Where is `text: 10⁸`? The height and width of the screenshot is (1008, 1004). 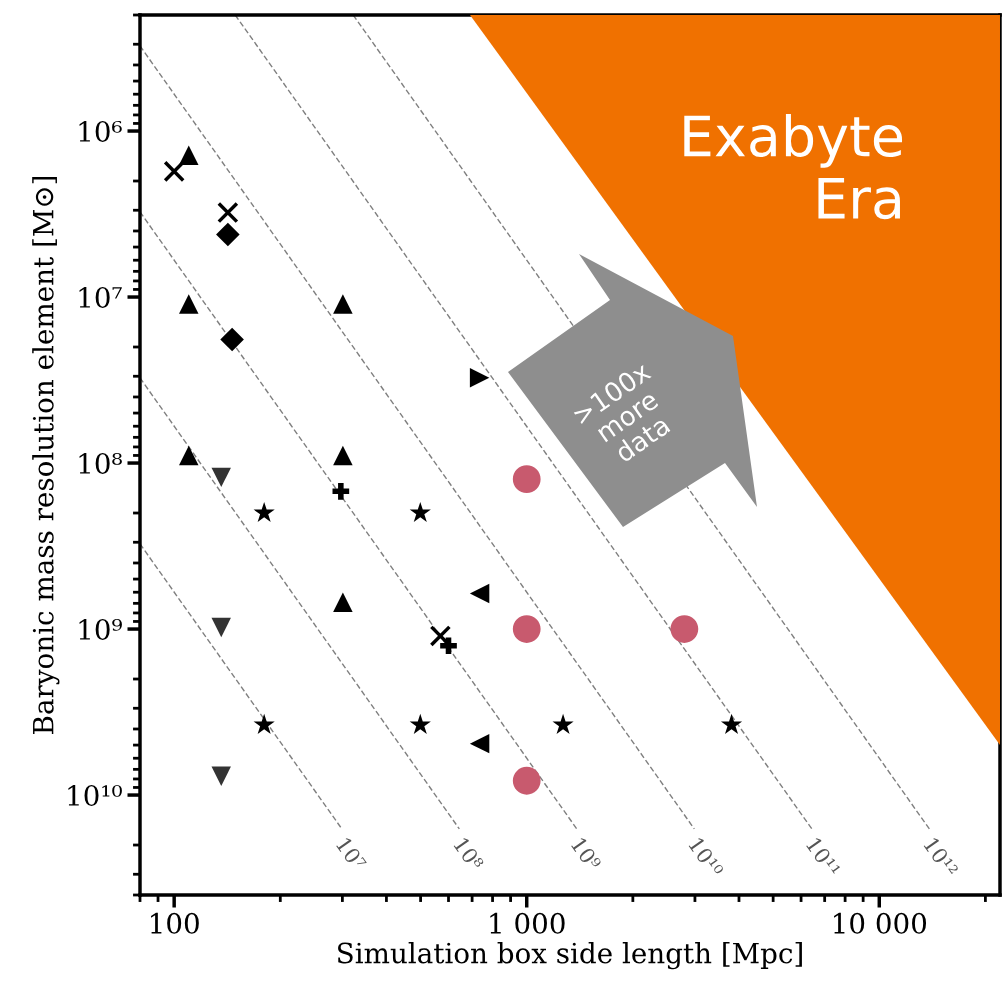 text: 10⁸ is located at coordinates (469, 854).